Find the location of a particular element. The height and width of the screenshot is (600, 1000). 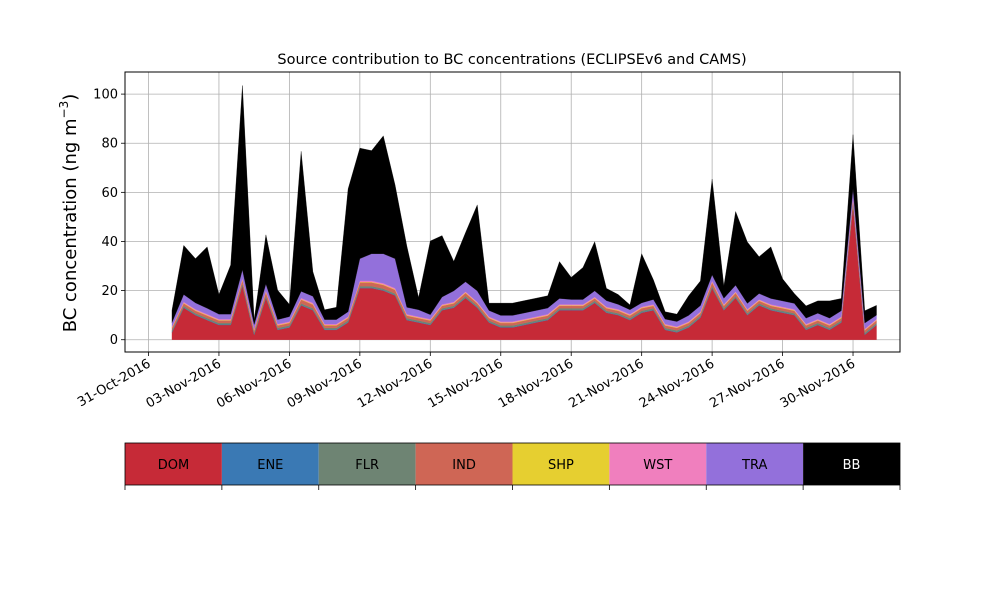

y-axis-label: BC concentration (ng m−3) is located at coordinates (69, 213).